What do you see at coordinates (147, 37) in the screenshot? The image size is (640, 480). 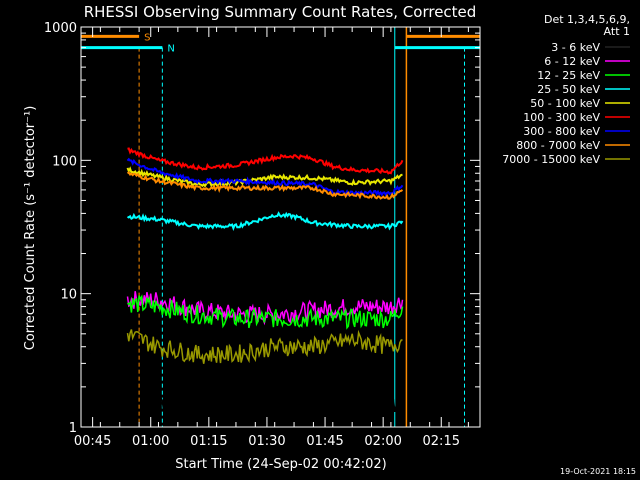 I see `annotation-s: S` at bounding box center [147, 37].